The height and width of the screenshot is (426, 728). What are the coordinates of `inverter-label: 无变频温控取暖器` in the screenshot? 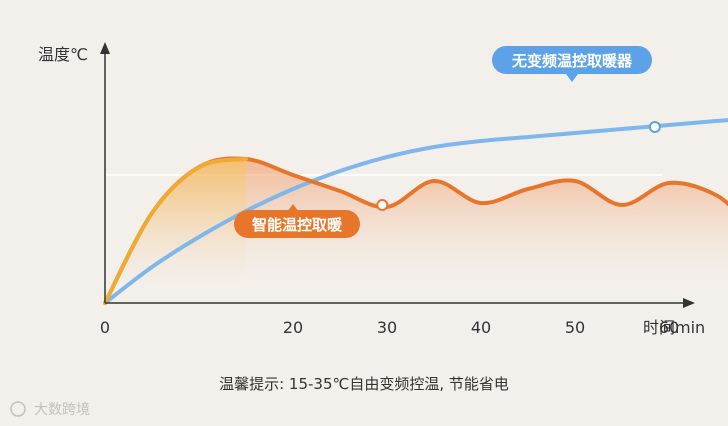 It's located at (572, 64).